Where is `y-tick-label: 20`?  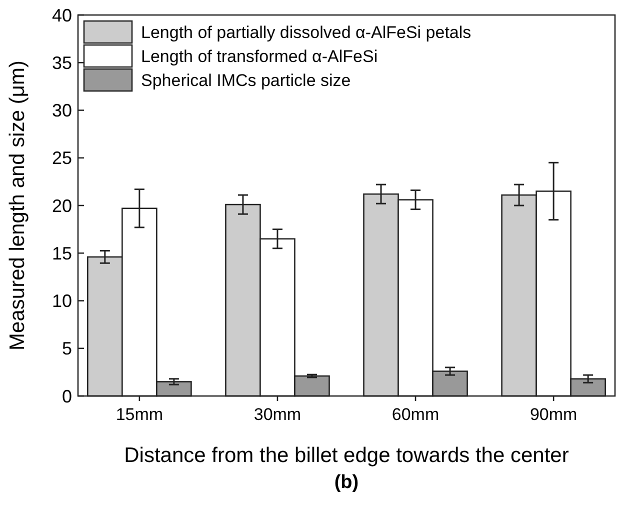 y-tick-label: 20 is located at coordinates (62, 206).